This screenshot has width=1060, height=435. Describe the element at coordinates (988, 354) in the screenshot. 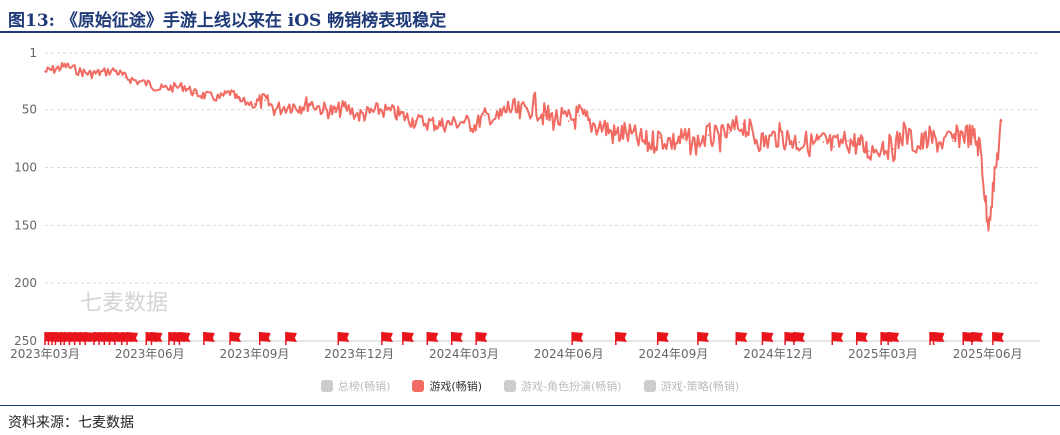

I see `x-tick-label: 2025年06月` at that location.